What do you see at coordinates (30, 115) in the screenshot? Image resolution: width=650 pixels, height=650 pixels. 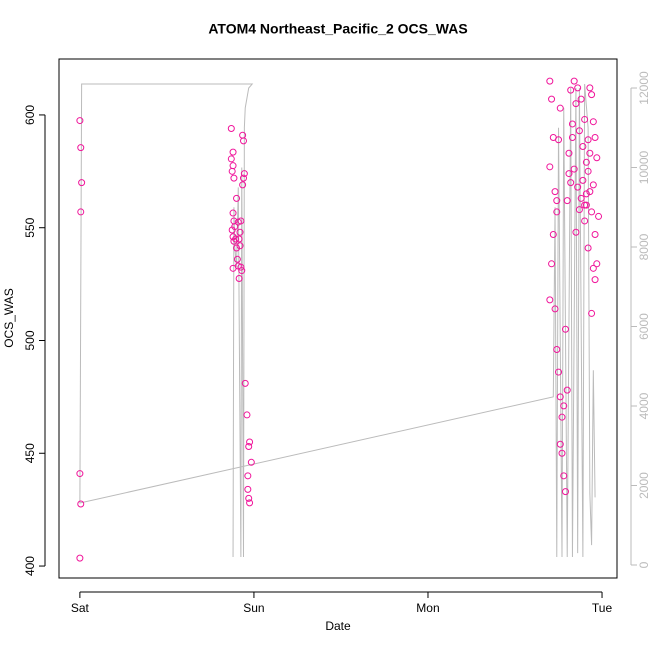 I see `y-tick-label: 600` at bounding box center [30, 115].